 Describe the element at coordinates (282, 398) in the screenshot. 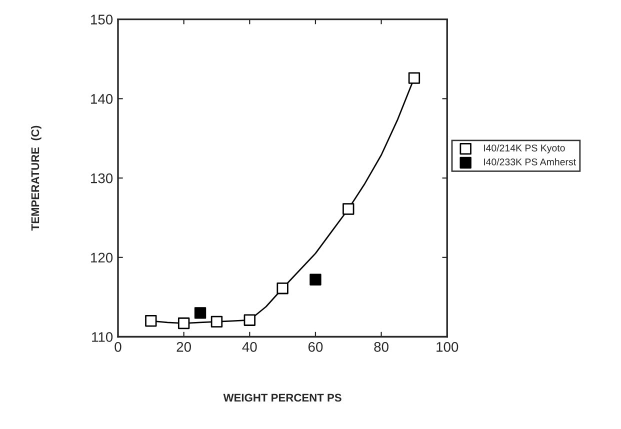

I see `x-axis-title: WEIGHT PERCENT PS` at that location.